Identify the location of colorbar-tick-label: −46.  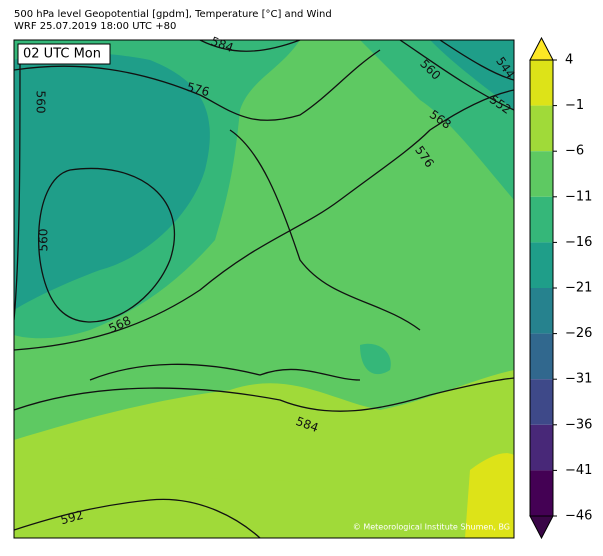
(578, 516).